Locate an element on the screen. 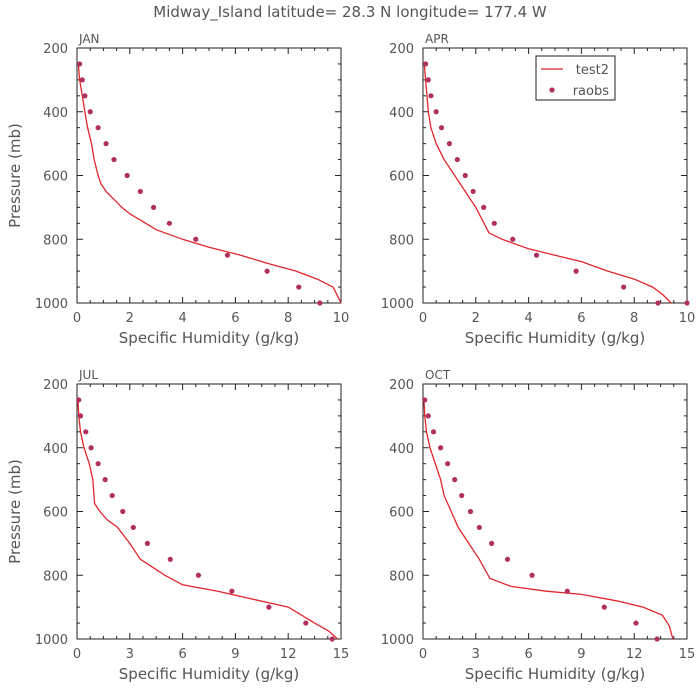 The height and width of the screenshot is (700, 700). x-tick-label: 6 is located at coordinates (528, 654).